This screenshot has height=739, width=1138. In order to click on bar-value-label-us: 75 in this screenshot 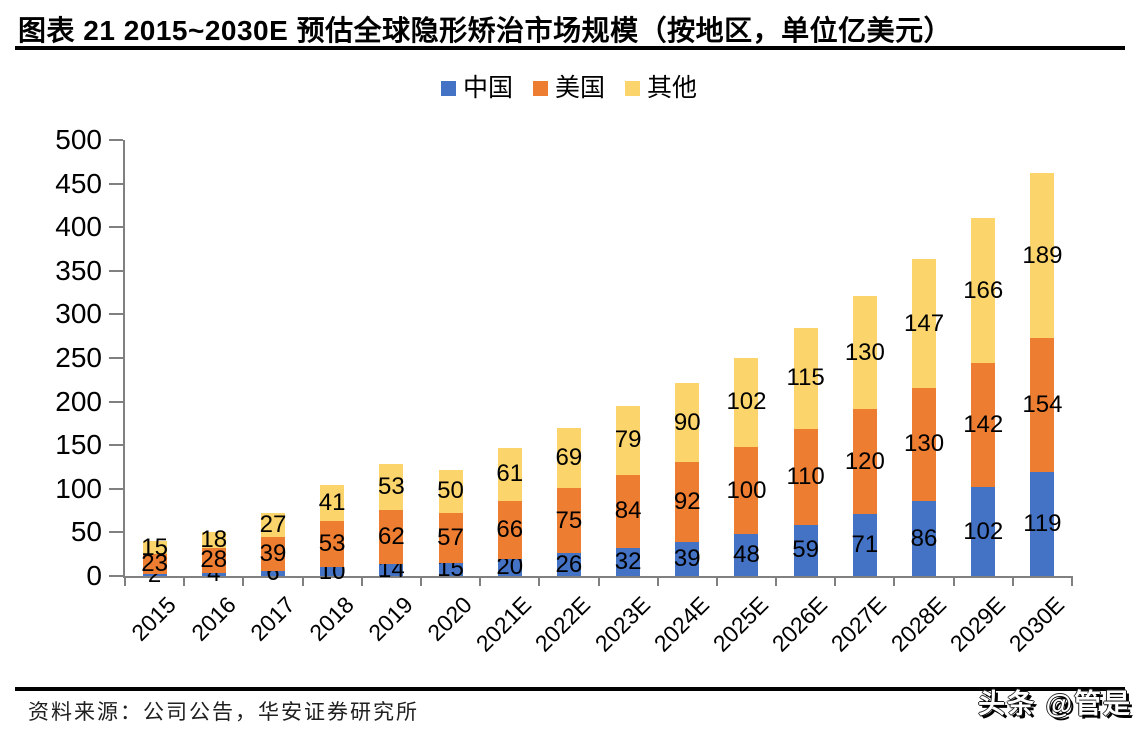, I will do `click(569, 520)`.